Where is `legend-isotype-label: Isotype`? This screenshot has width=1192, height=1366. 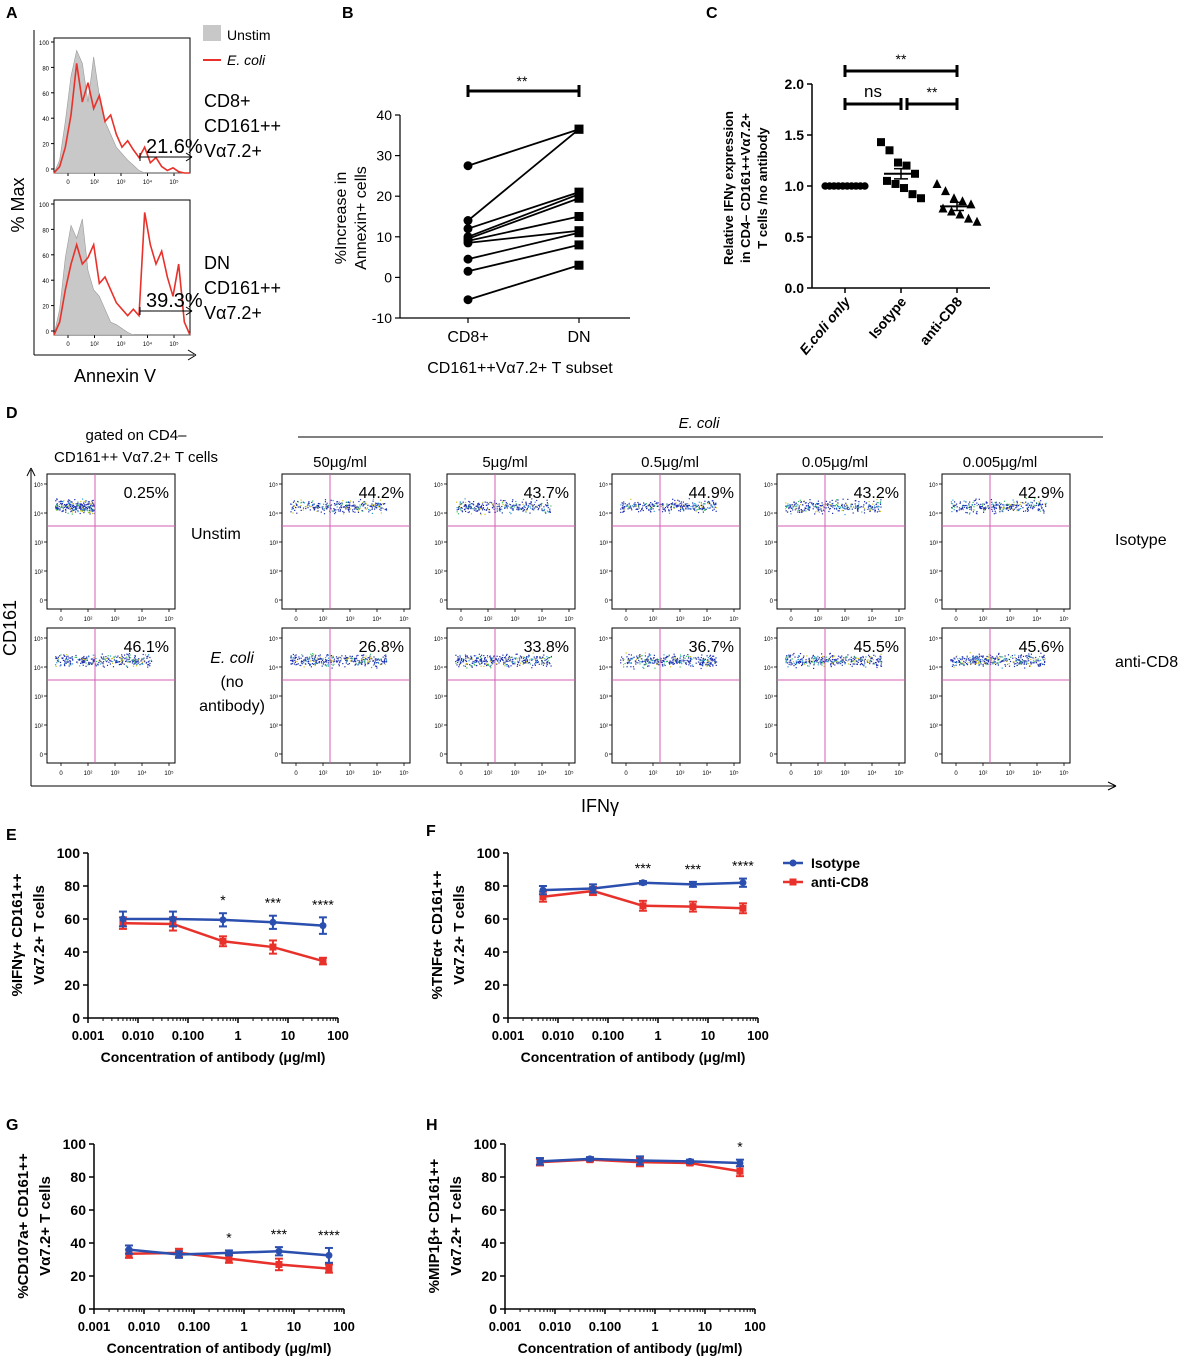 legend-isotype-label: Isotype is located at coordinates (835, 863).